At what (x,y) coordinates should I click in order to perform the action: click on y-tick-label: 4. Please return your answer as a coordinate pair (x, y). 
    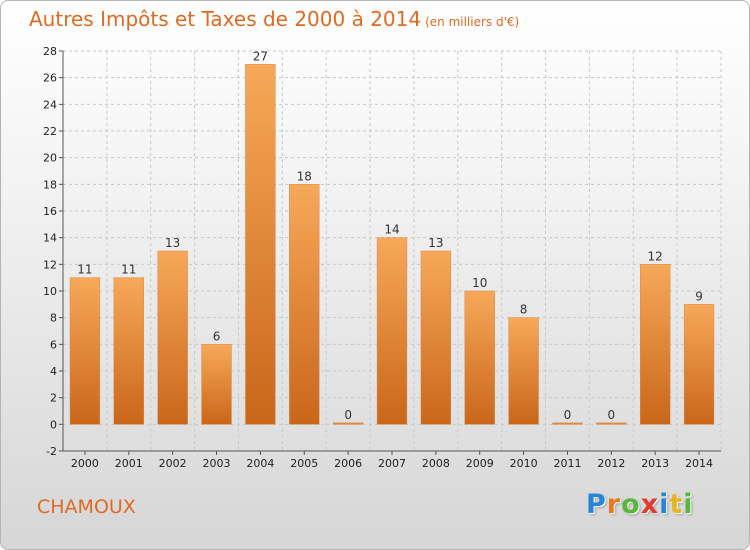
    Looking at the image, I should click on (53, 371).